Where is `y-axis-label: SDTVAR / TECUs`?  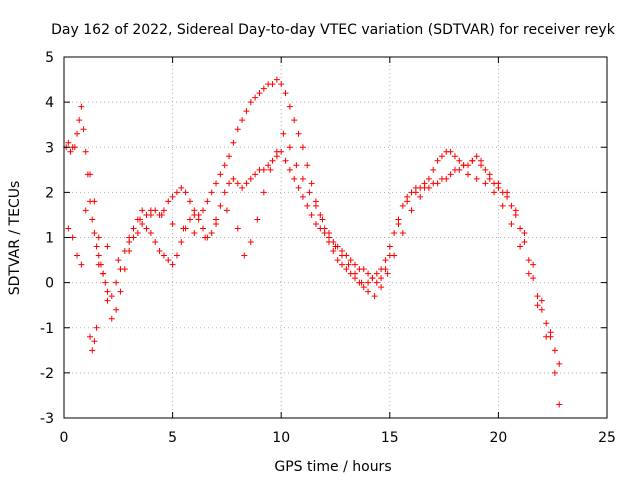 y-axis-label: SDTVAR / TECUs is located at coordinates (15, 238).